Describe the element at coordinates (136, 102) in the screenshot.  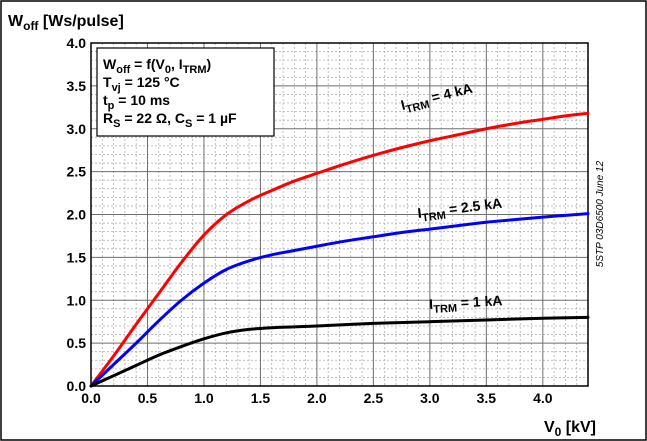
I see `condition-line: tp = 10 ms` at that location.